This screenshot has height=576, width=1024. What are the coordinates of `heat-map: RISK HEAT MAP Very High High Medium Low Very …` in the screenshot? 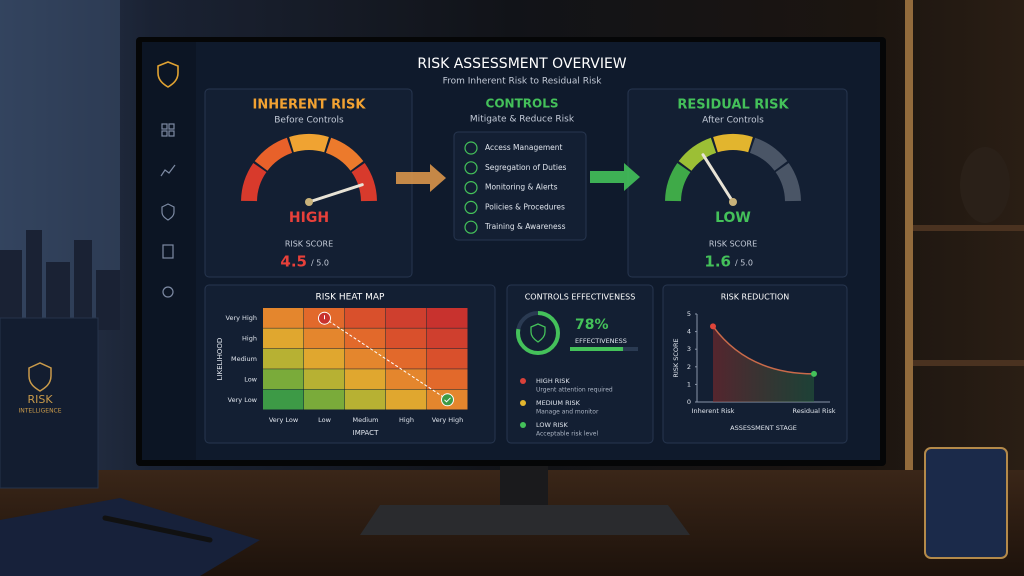 It's located at (342, 365).